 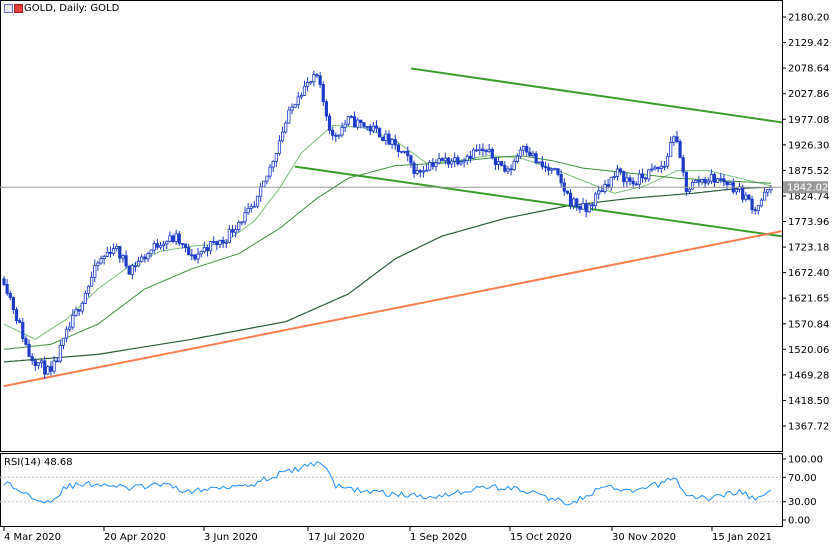 What do you see at coordinates (38, 462) in the screenshot?
I see `rsi-label: RSI(14) 48.68` at bounding box center [38, 462].